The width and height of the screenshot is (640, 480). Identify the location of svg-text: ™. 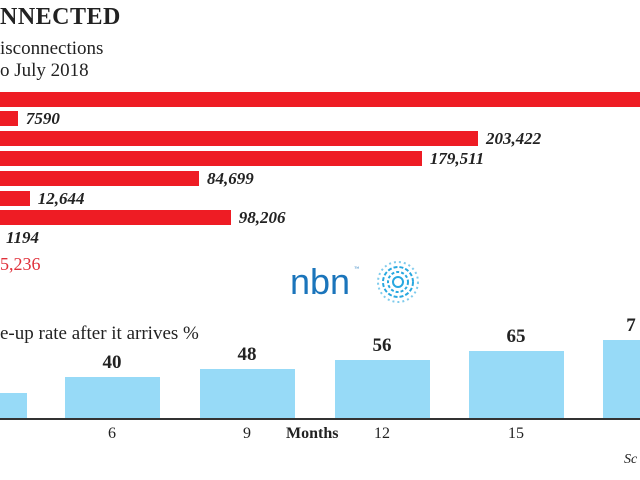
(356, 269).